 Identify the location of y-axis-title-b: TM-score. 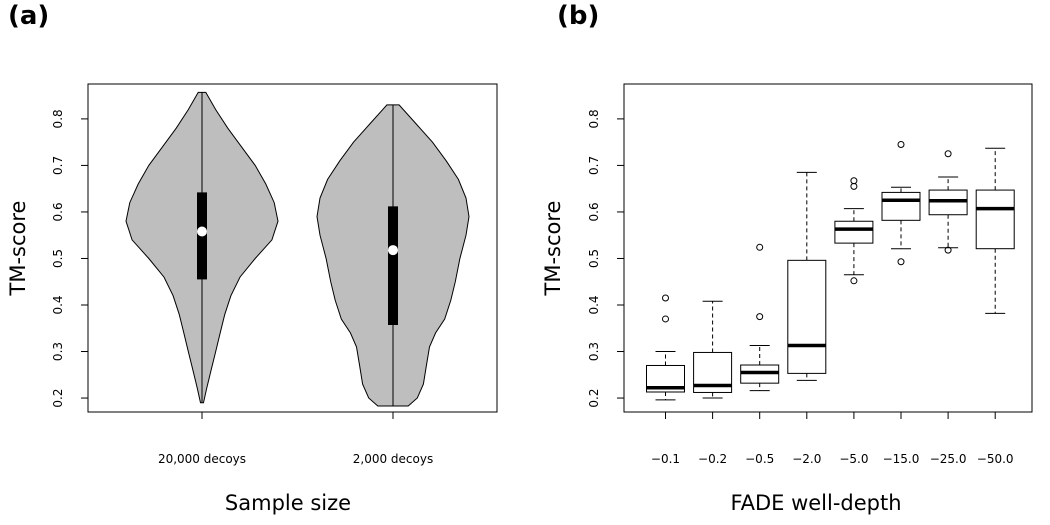
(553, 249).